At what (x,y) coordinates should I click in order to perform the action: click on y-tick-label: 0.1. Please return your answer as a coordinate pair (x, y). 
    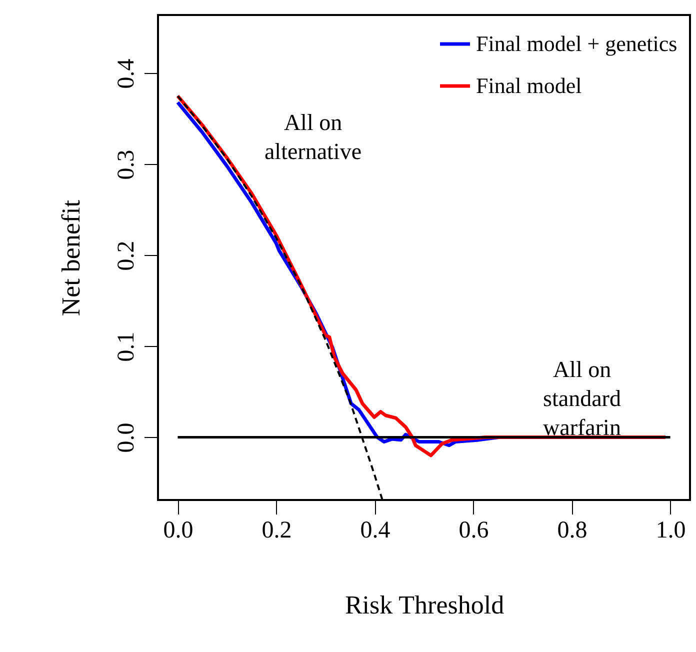
    Looking at the image, I should click on (127, 347).